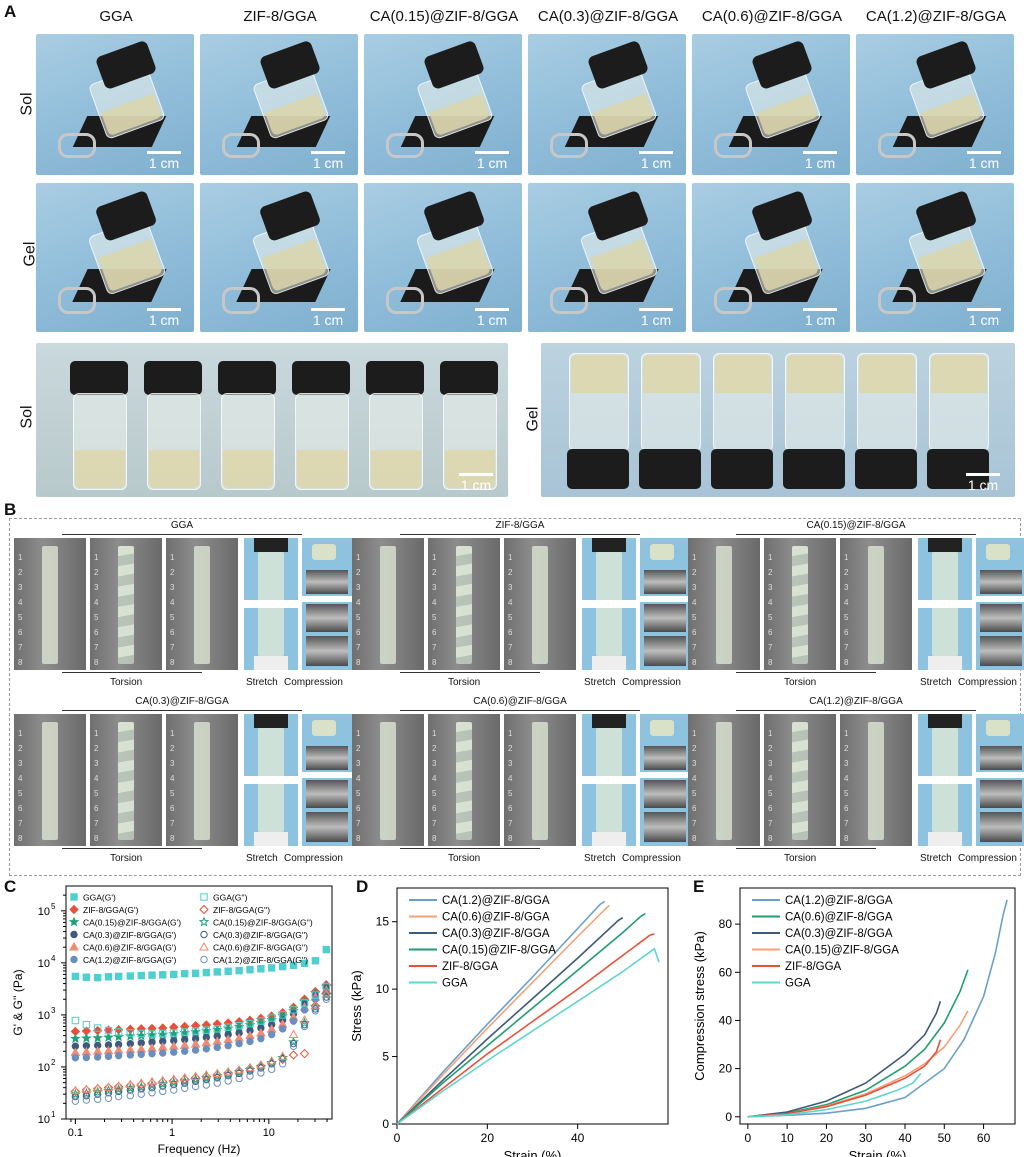 Image resolution: width=1024 pixels, height=1157 pixels. Describe the element at coordinates (130, 935) in the screenshot. I see `legend-label: CA(0.3)@ZIF-8/GGA(G')` at that location.